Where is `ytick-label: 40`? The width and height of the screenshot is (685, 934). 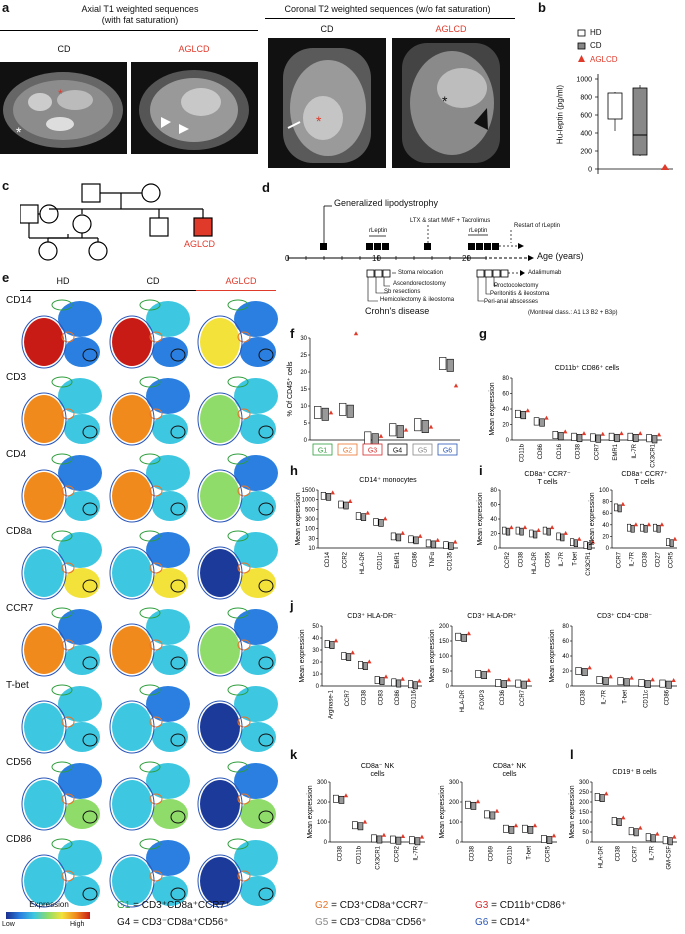 ytick-label: 40 is located at coordinates (505, 410).